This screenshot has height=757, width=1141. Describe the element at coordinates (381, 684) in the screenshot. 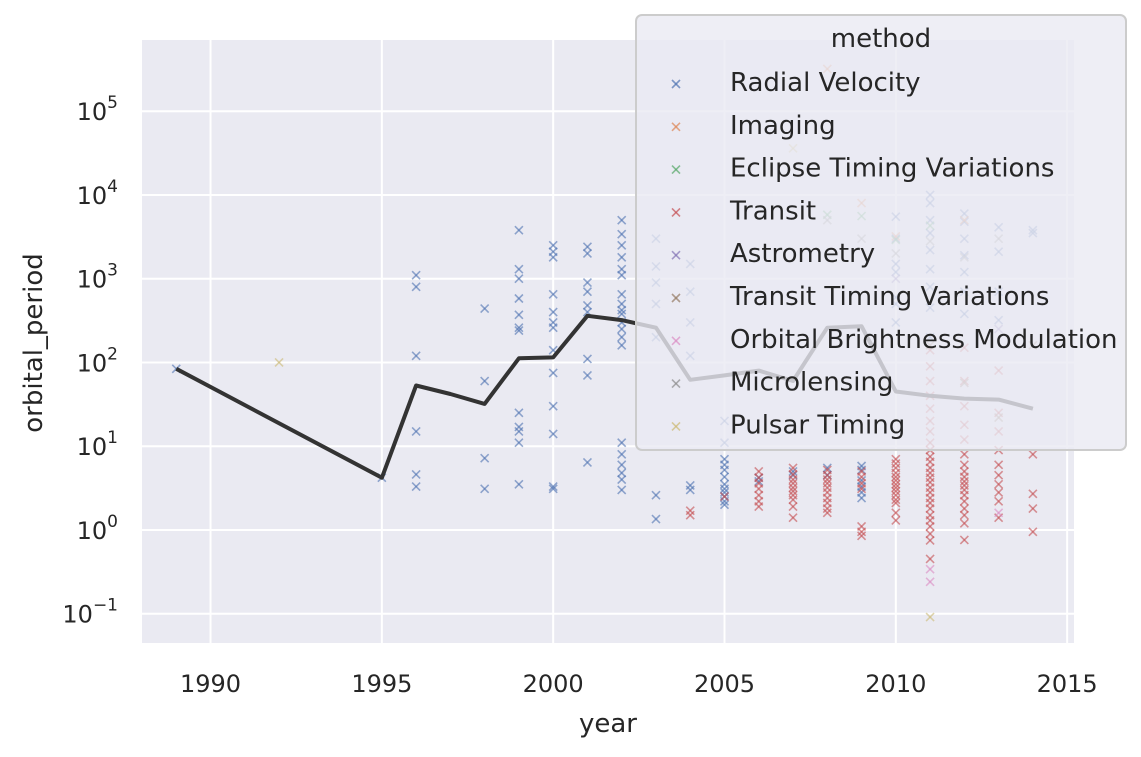

I see `x-tick-label: 1995` at that location.